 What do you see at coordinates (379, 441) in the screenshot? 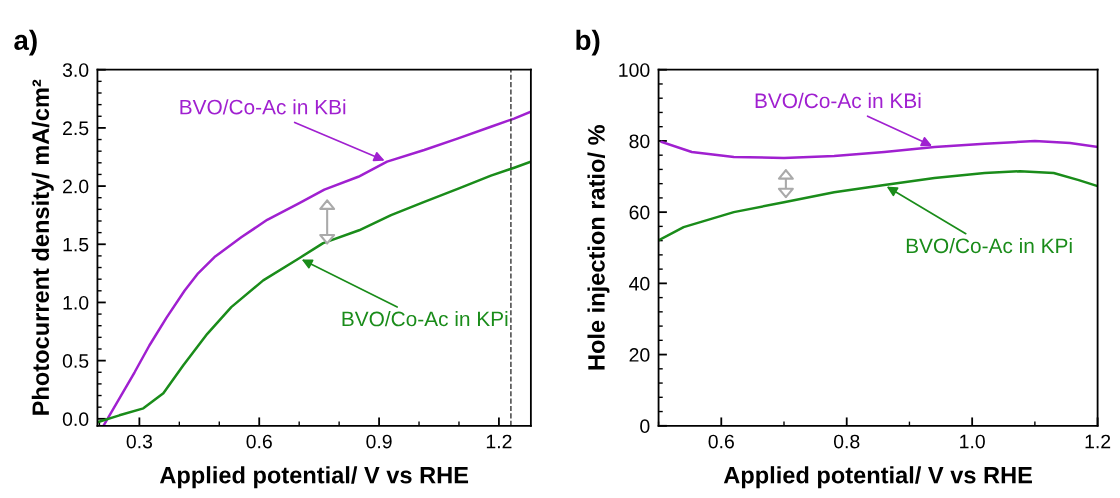
I see `x-tick-label: 0.9` at bounding box center [379, 441].